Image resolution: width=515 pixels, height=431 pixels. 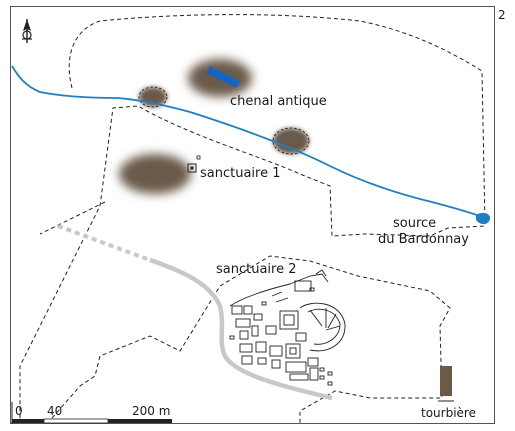 I want to click on sanctuary-1-building, so click(x=194, y=164).